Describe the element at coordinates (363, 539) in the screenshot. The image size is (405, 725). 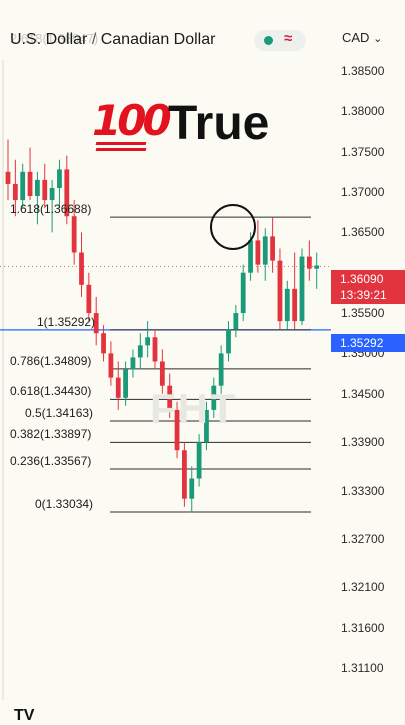
I see `price-axis-label: 1.32700` at that location.